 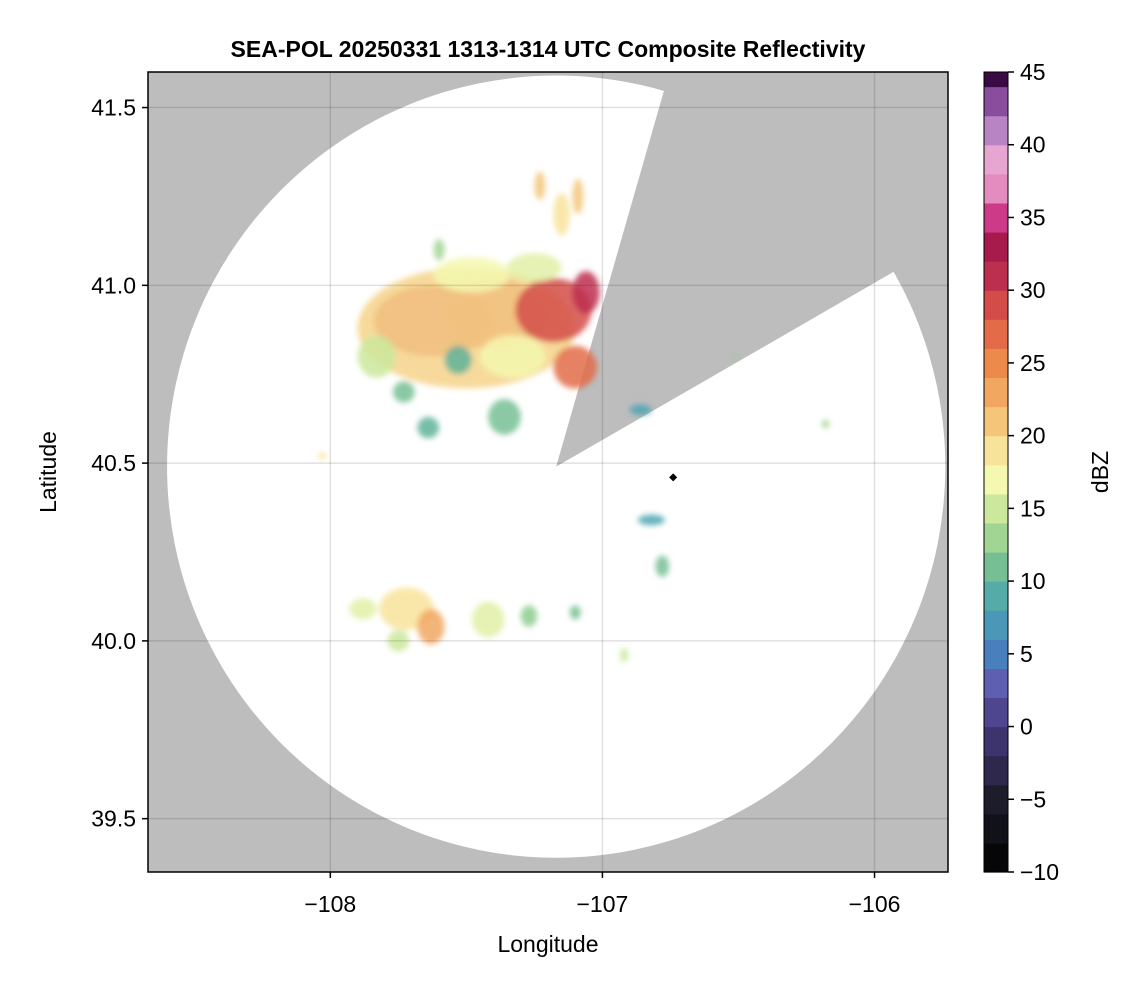 What do you see at coordinates (1026, 727) in the screenshot?
I see `colorbar-tick-label: 0` at bounding box center [1026, 727].